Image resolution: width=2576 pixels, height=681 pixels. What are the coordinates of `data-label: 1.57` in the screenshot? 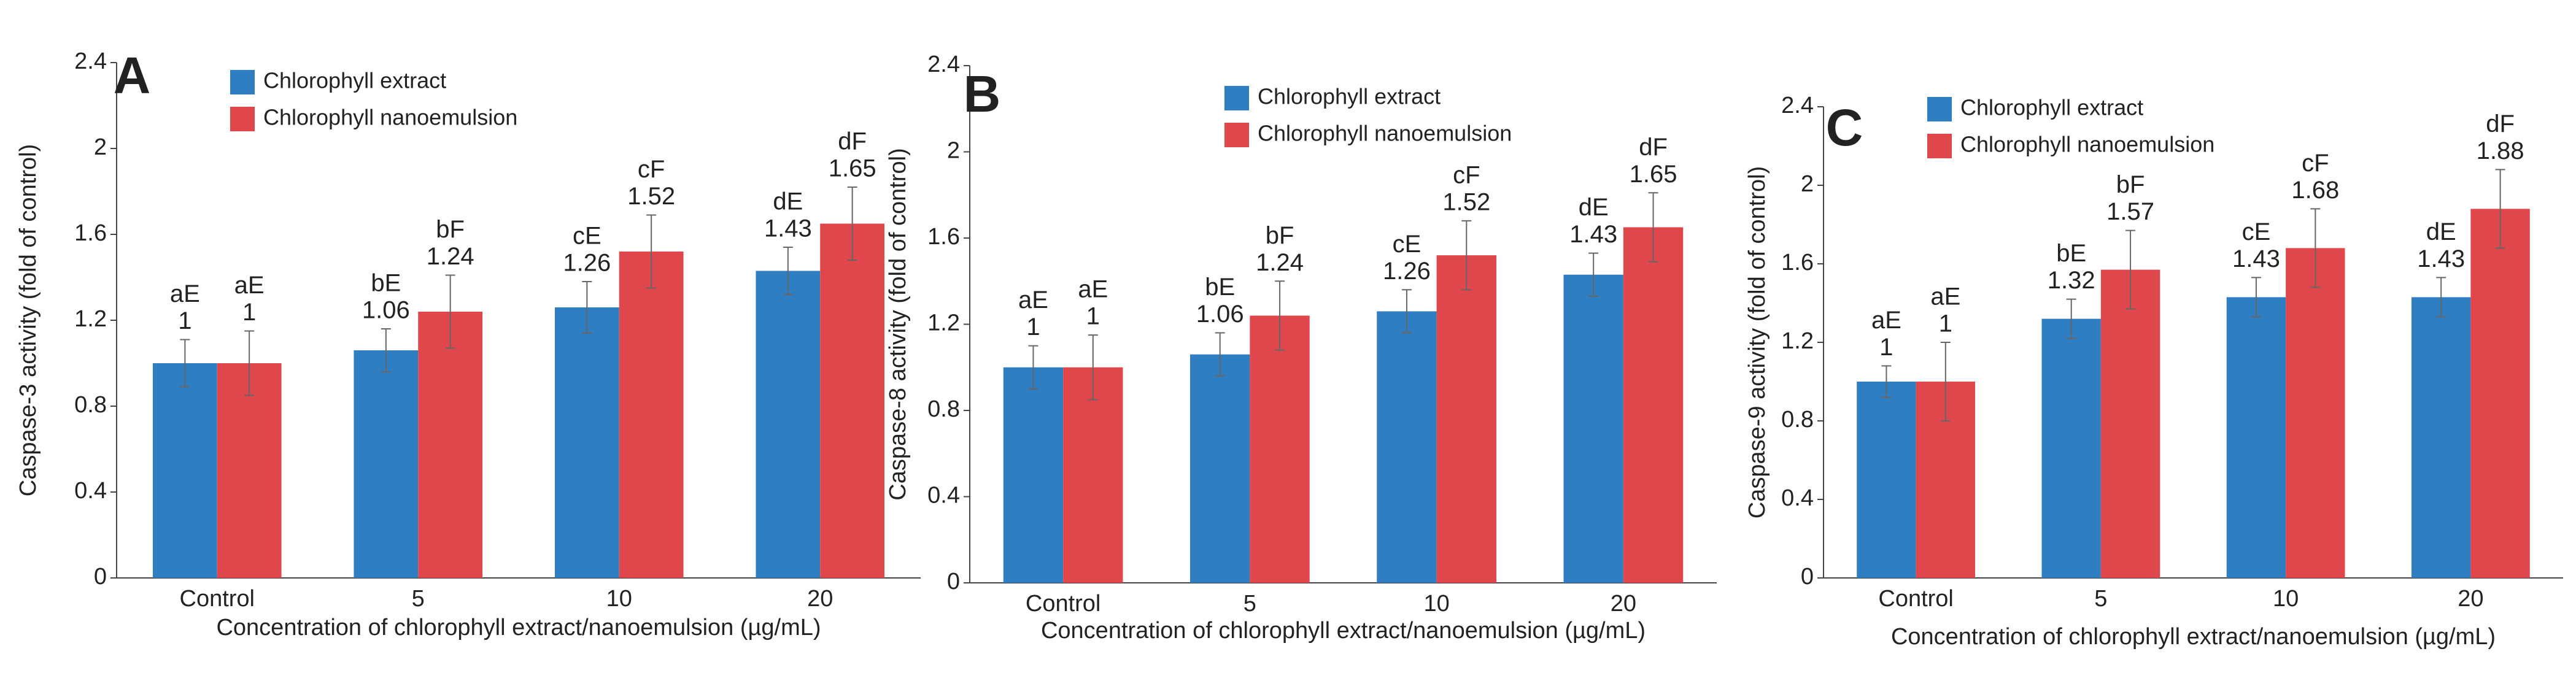 It's located at (2130, 211).